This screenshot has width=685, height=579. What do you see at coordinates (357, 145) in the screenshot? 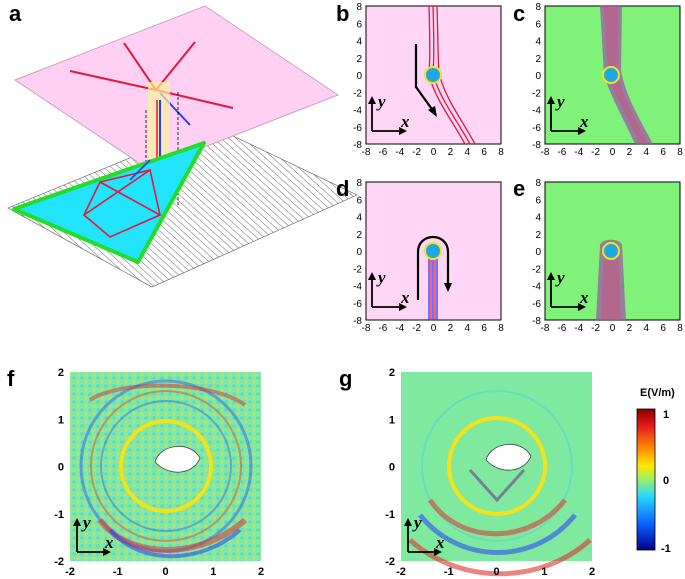
I see `panel-b-y-tick: -8` at bounding box center [357, 145].